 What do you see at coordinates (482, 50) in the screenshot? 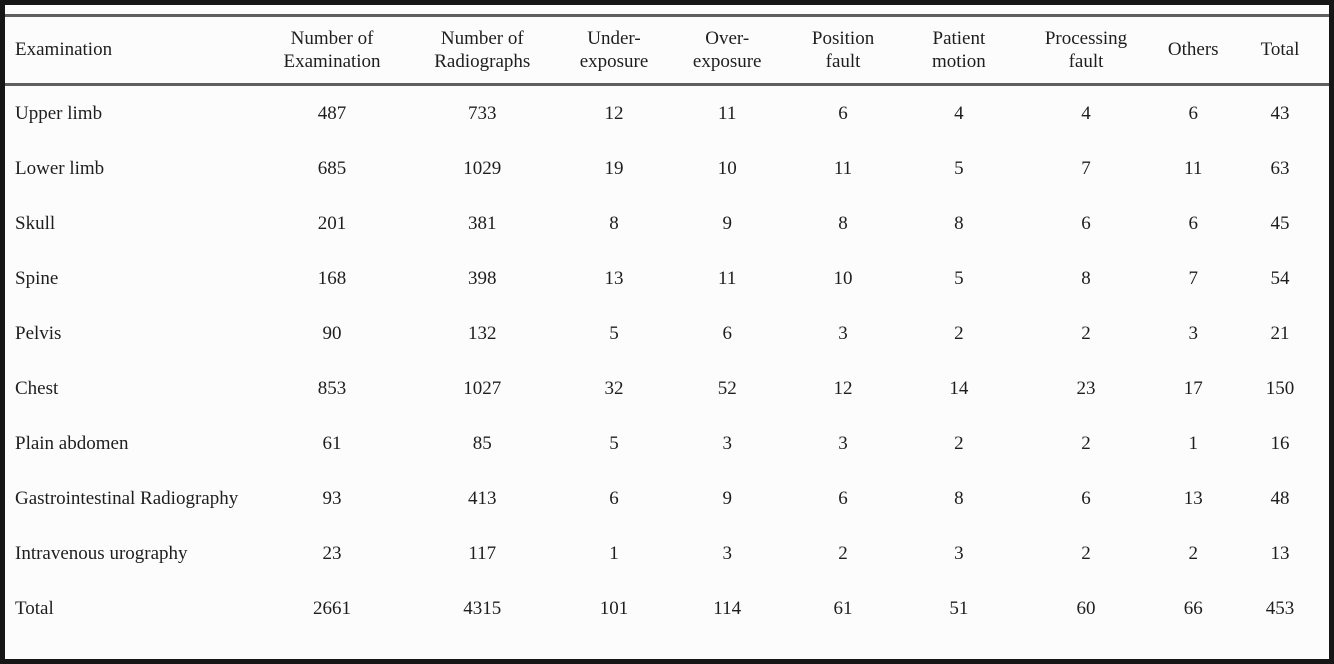
I see `header-number-of-radiographs: Number of Radiographs` at bounding box center [482, 50].